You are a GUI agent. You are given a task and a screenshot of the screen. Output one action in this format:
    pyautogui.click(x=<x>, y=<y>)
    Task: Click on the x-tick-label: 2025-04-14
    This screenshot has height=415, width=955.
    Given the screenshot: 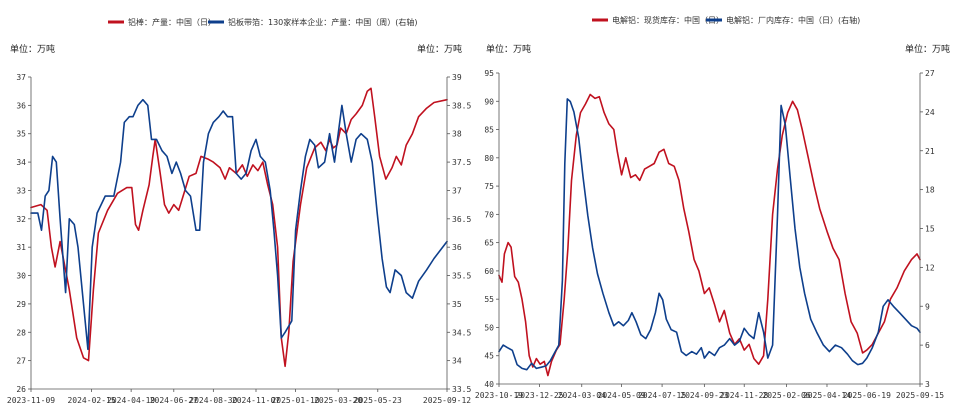 What is the action you would take?
    pyautogui.click(x=827, y=395)
    